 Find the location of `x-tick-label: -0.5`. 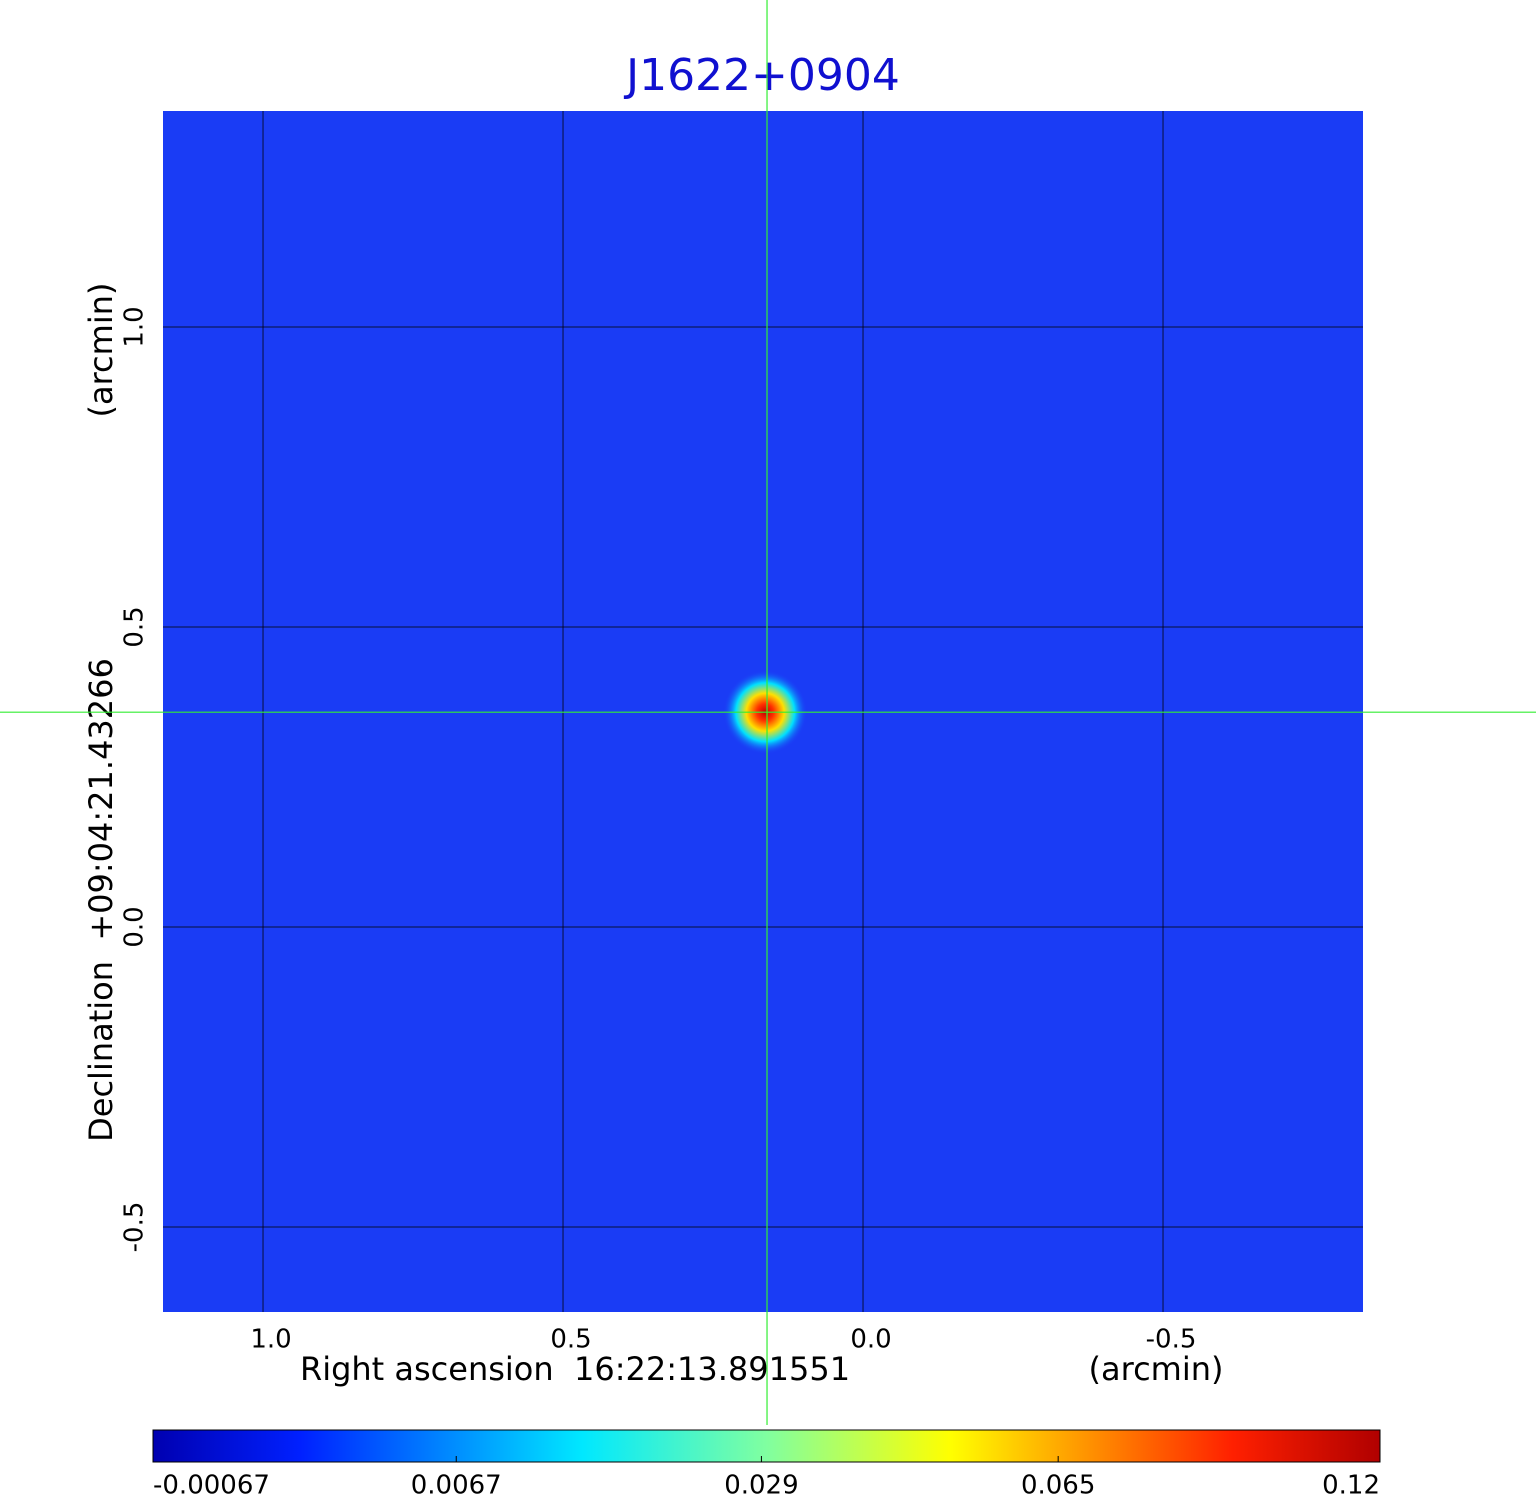

x-tick-label: -0.5 is located at coordinates (1171, 1340).